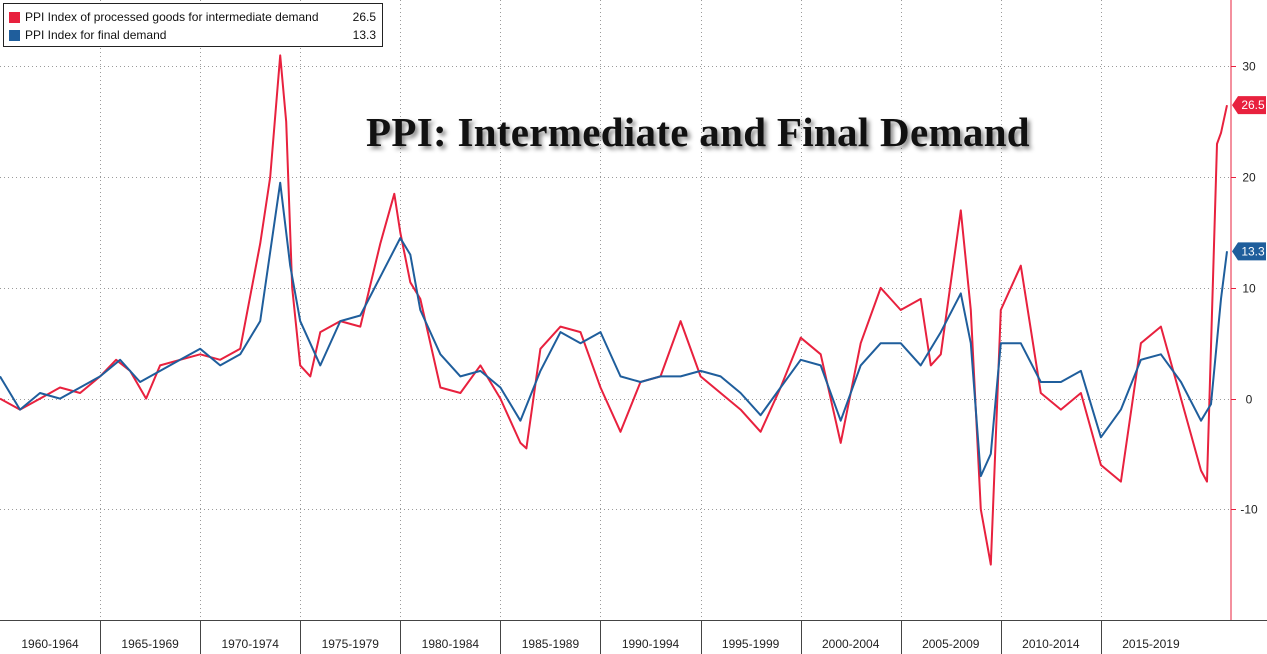 The height and width of the screenshot is (654, 1267). I want to click on x-tick-label-7: 1995-1999, so click(751, 644).